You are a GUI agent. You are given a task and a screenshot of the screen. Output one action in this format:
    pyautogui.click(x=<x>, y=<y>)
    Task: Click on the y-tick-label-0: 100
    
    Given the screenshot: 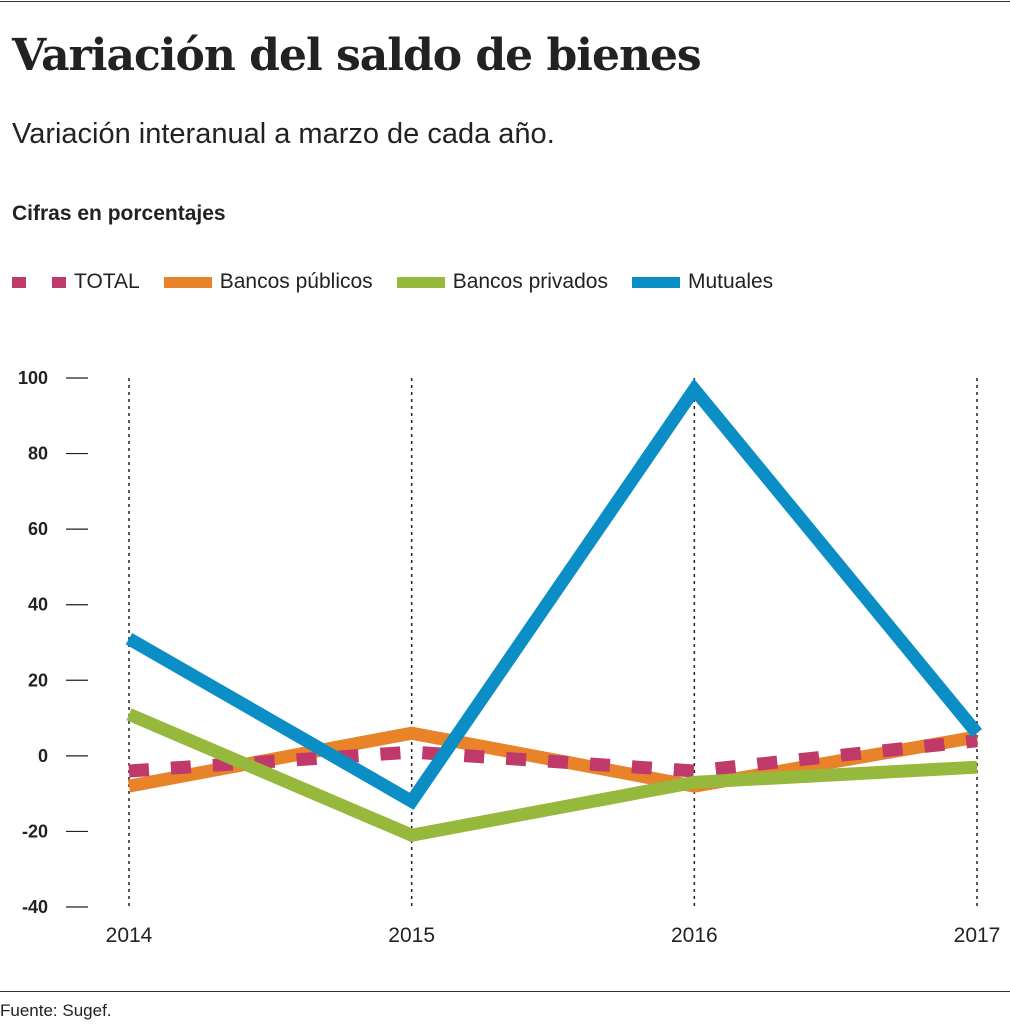 What is the action you would take?
    pyautogui.click(x=33, y=378)
    